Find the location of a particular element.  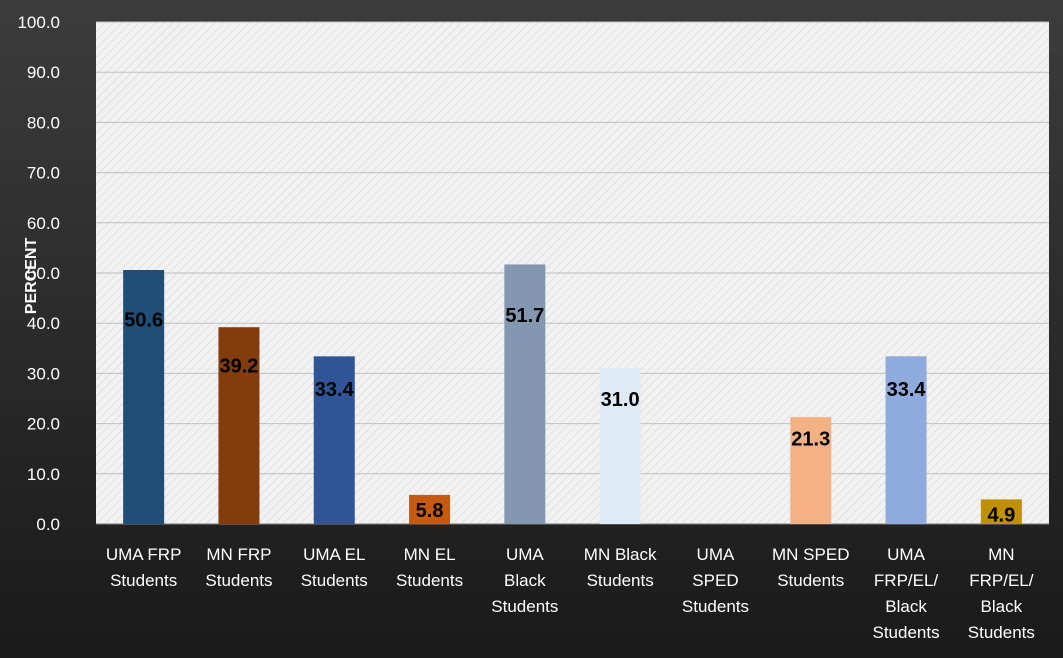

y-tick-label: 70.0 is located at coordinates (43, 173).